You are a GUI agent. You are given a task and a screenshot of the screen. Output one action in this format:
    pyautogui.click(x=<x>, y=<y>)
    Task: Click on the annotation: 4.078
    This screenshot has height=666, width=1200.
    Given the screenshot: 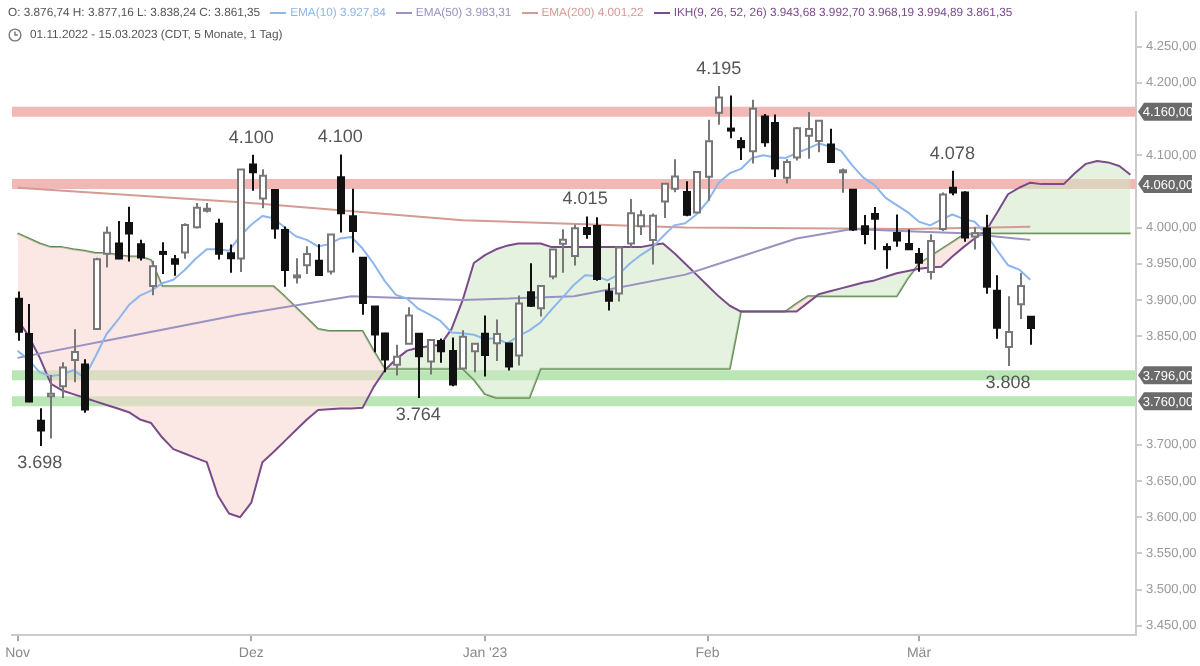 What is the action you would take?
    pyautogui.click(x=952, y=152)
    